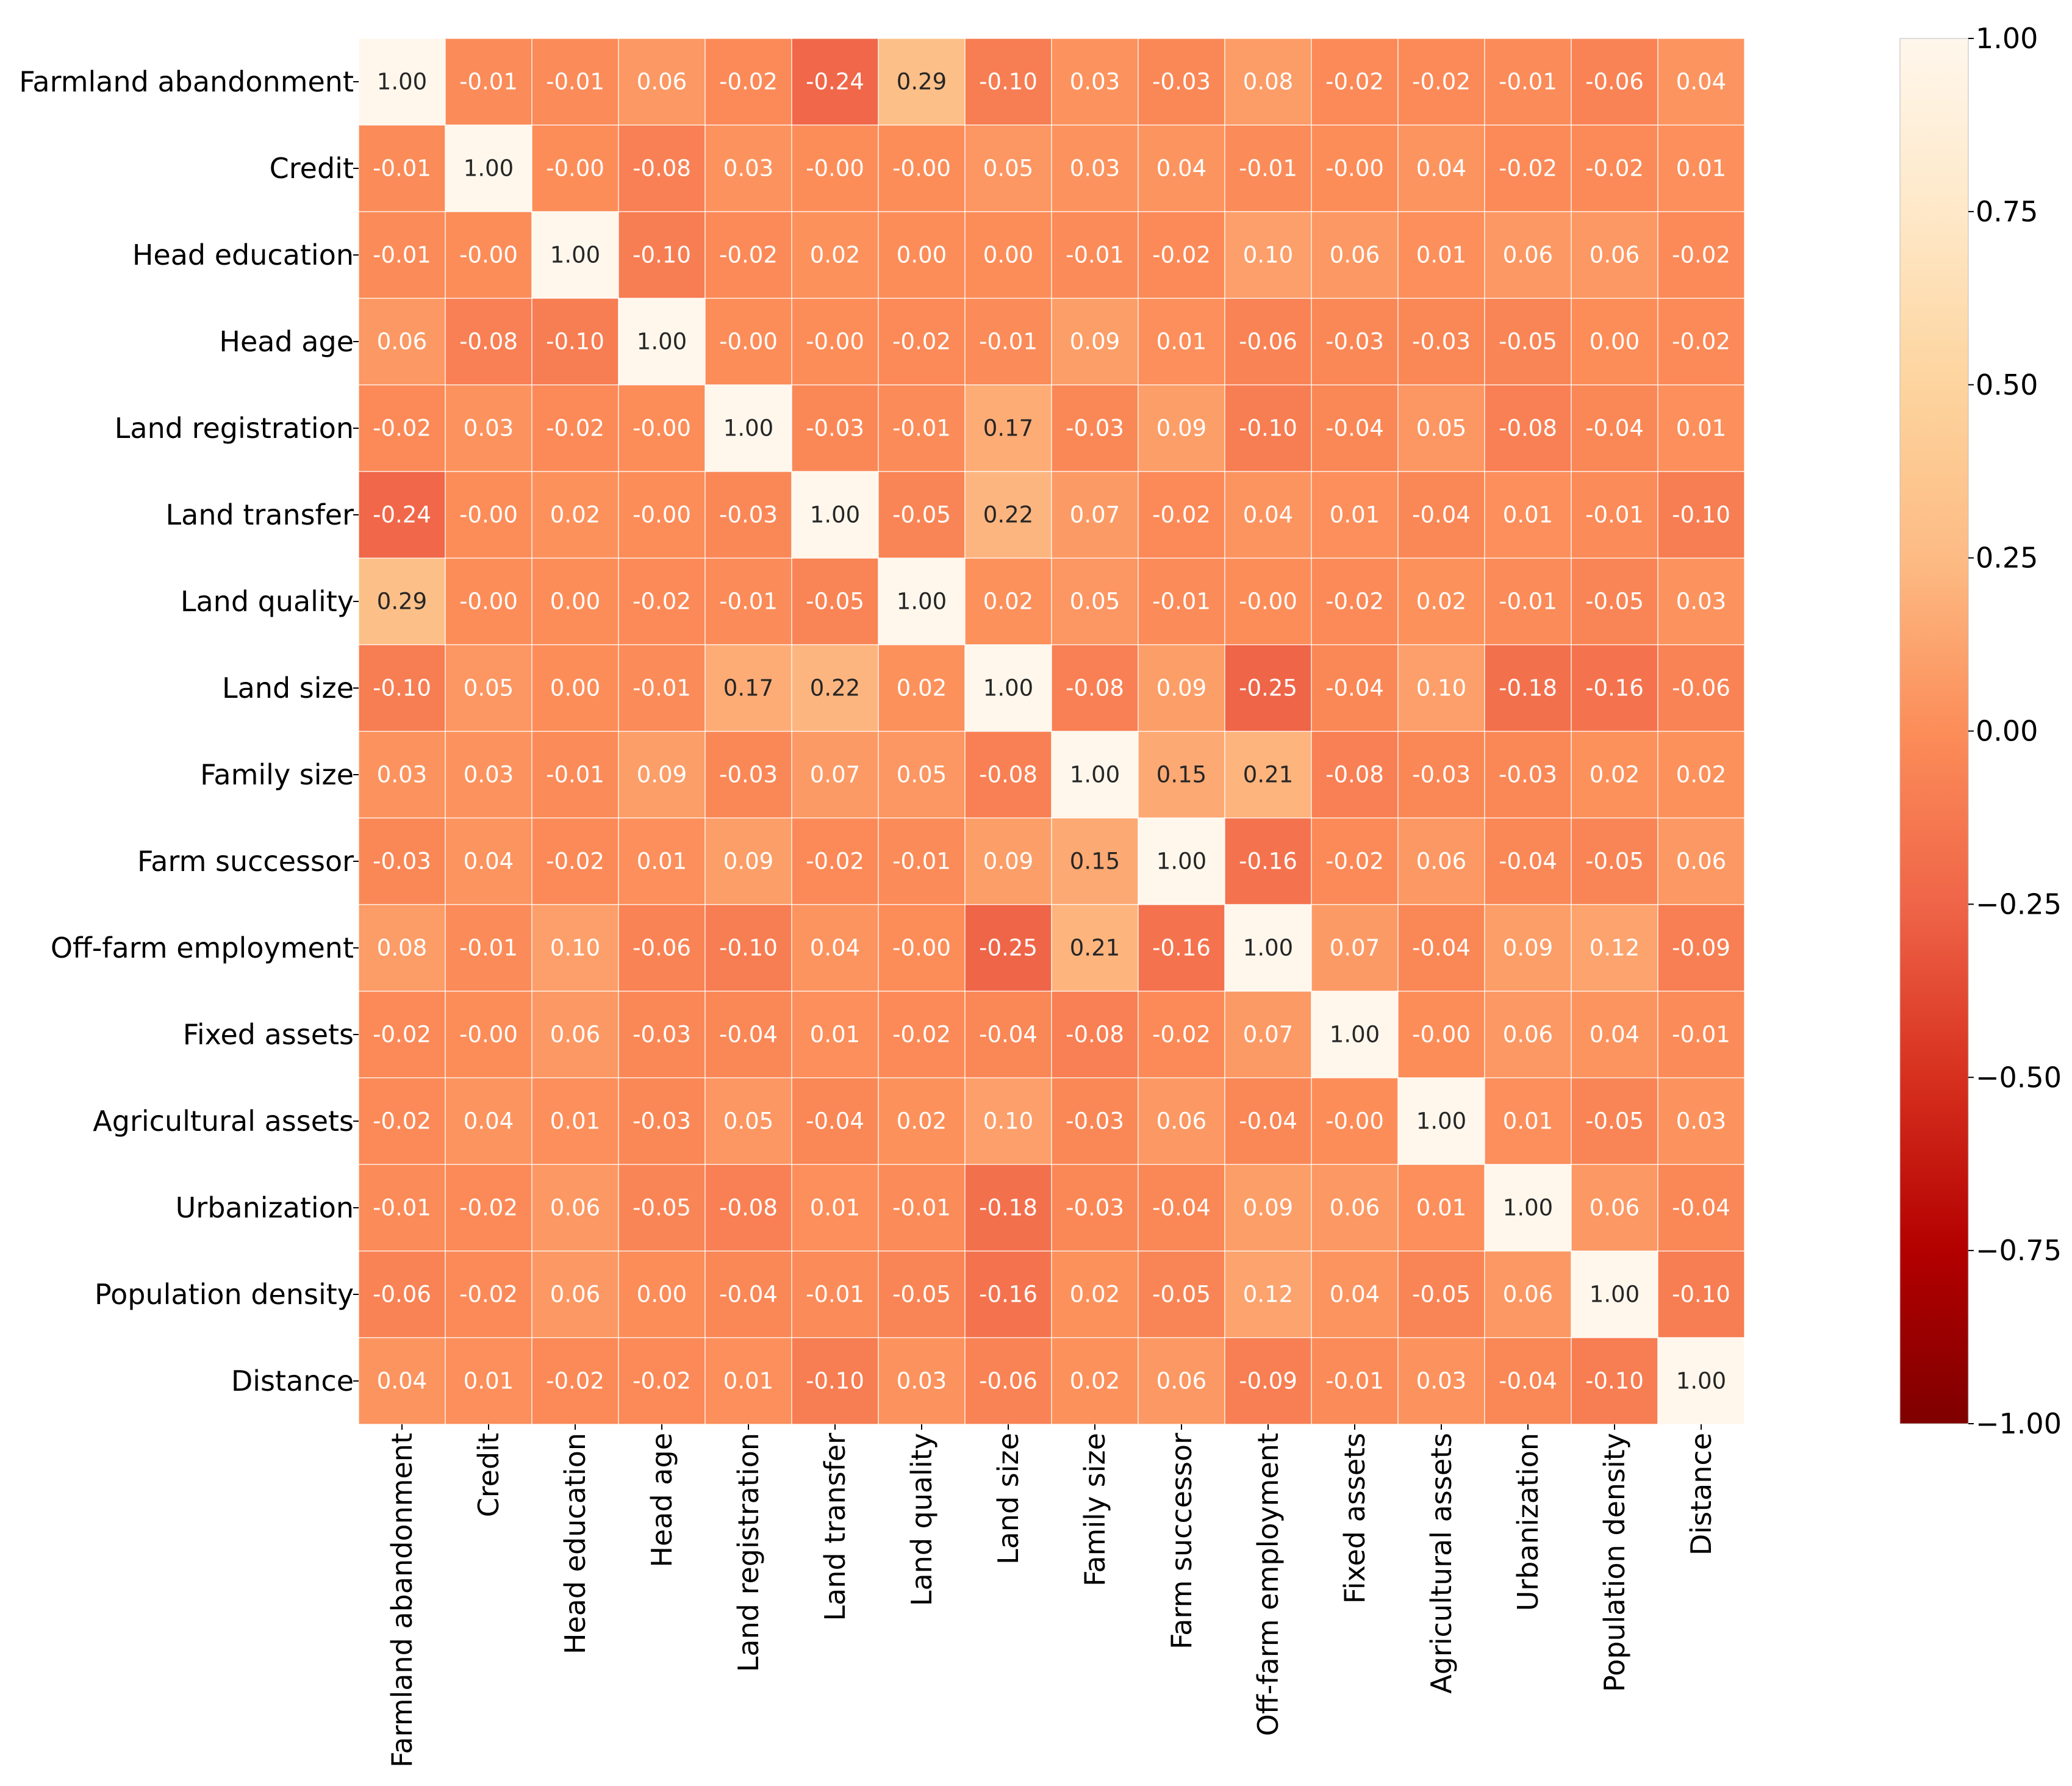 Image resolution: width=2072 pixels, height=1786 pixels. I want to click on row-label-land-transfer: Land transfer, so click(260, 514).